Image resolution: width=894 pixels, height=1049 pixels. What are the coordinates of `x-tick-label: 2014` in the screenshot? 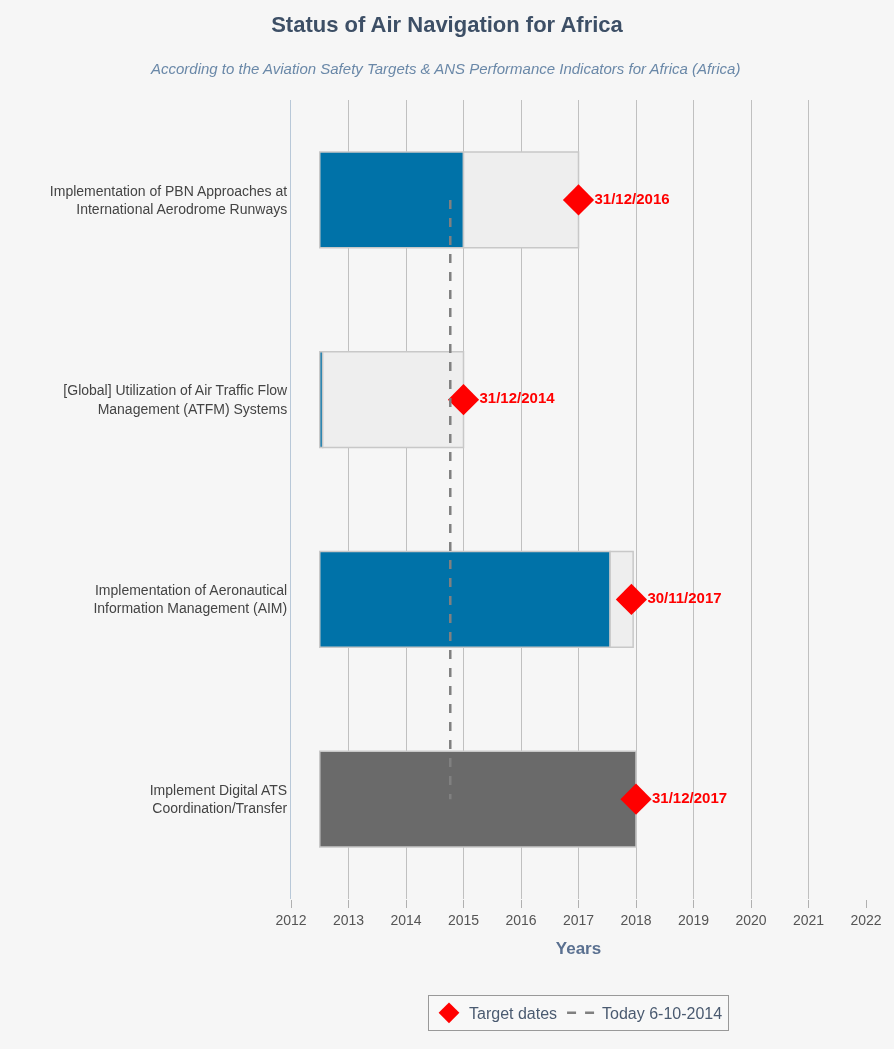 It's located at (406, 919).